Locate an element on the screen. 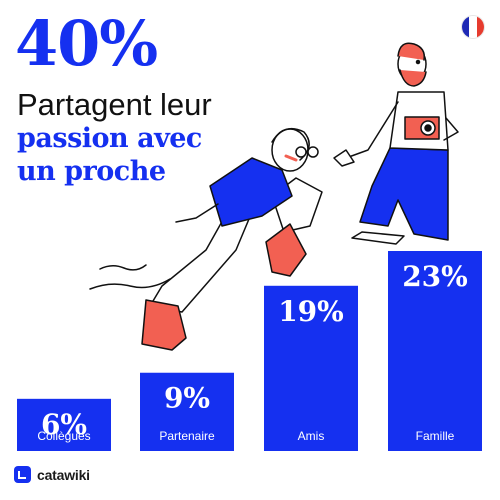  motion-lines is located at coordinates (130, 277).